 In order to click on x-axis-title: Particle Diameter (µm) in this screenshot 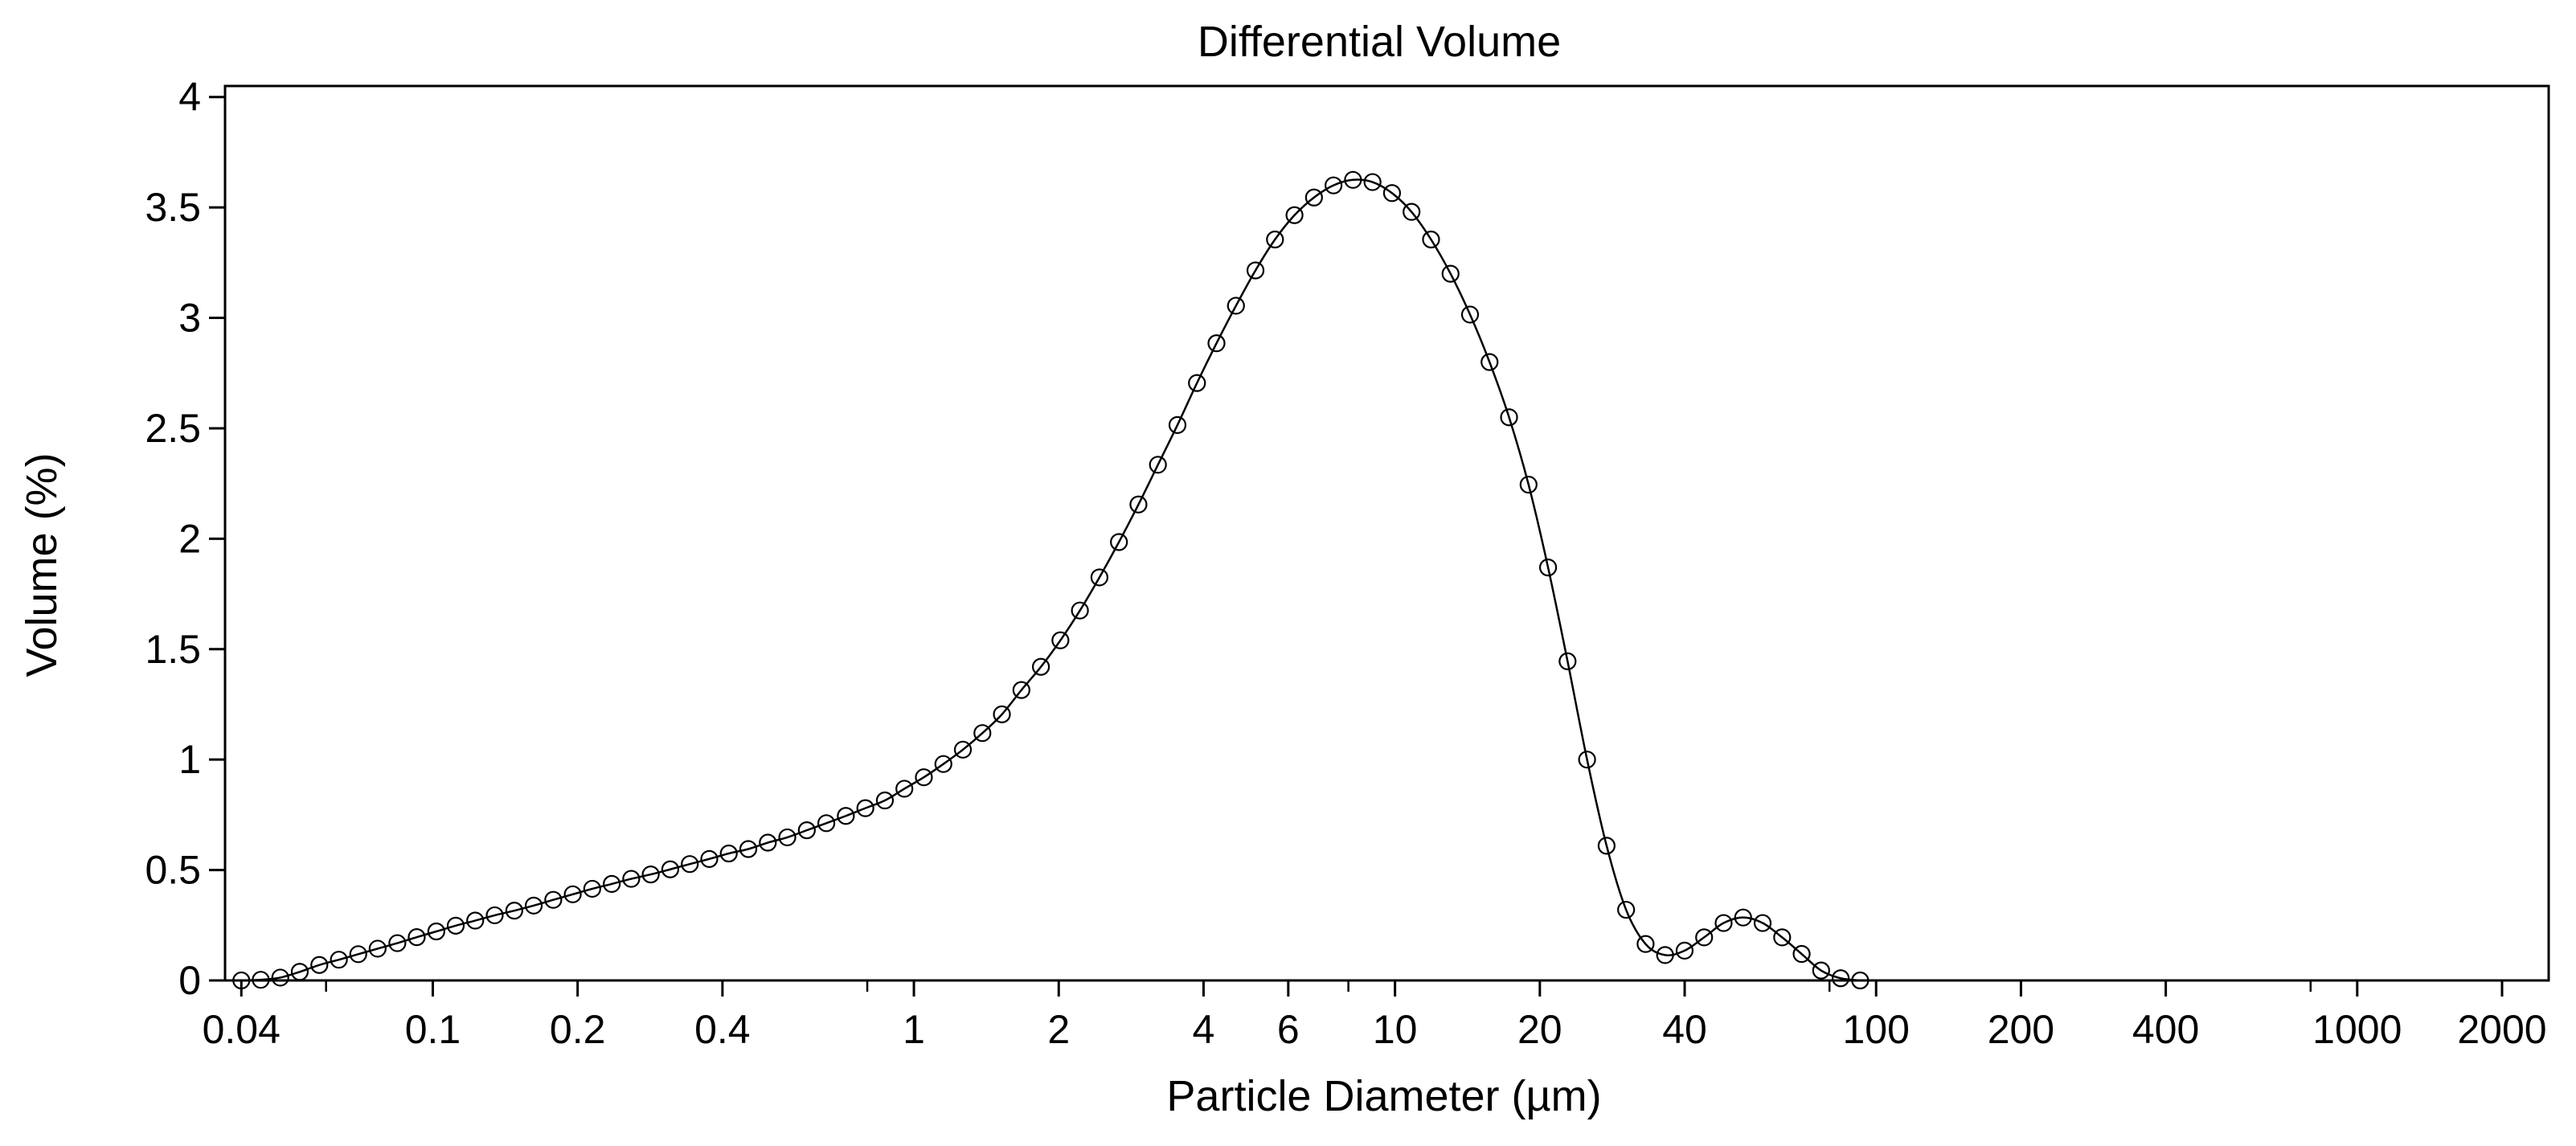, I will do `click(1383, 1096)`.